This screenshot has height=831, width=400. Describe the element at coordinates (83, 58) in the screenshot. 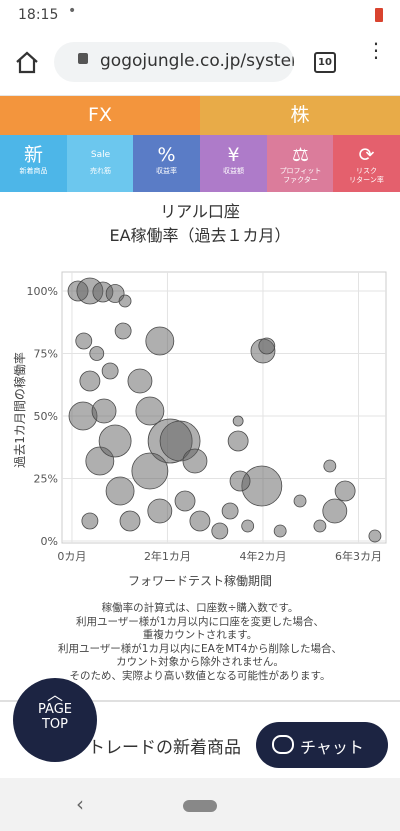

I see `lock-icon` at that location.